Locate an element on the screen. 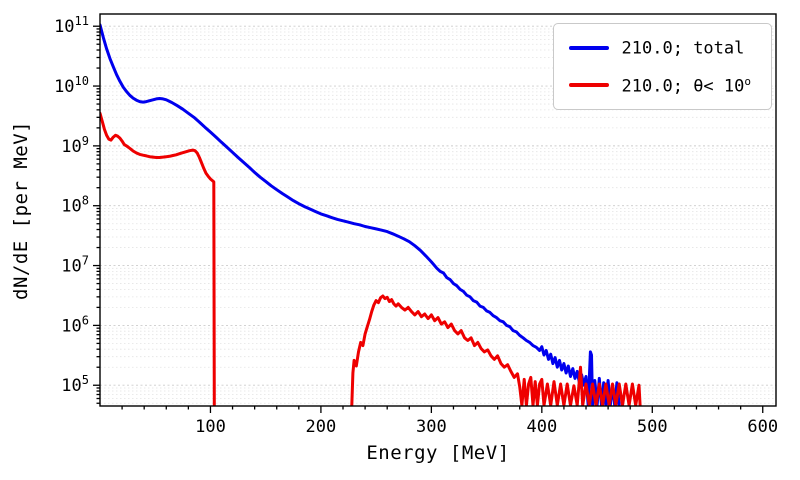 Image resolution: width=800 pixels, height=480 pixels. legend-line-theta is located at coordinates (588, 85).